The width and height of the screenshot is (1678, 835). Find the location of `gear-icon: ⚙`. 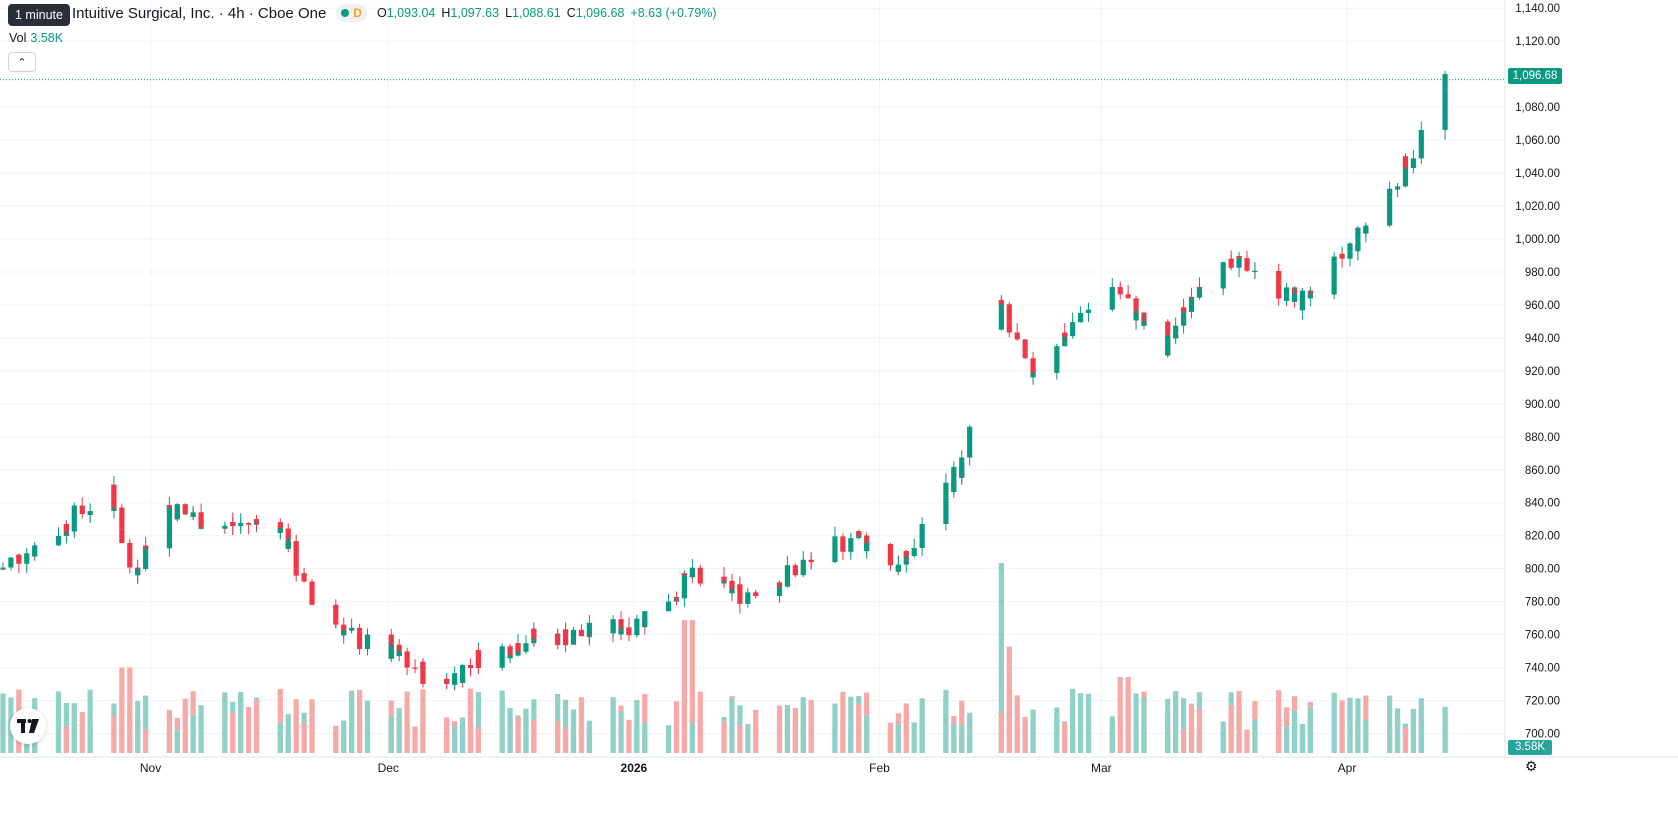

gear-icon: ⚙ is located at coordinates (1531, 766).